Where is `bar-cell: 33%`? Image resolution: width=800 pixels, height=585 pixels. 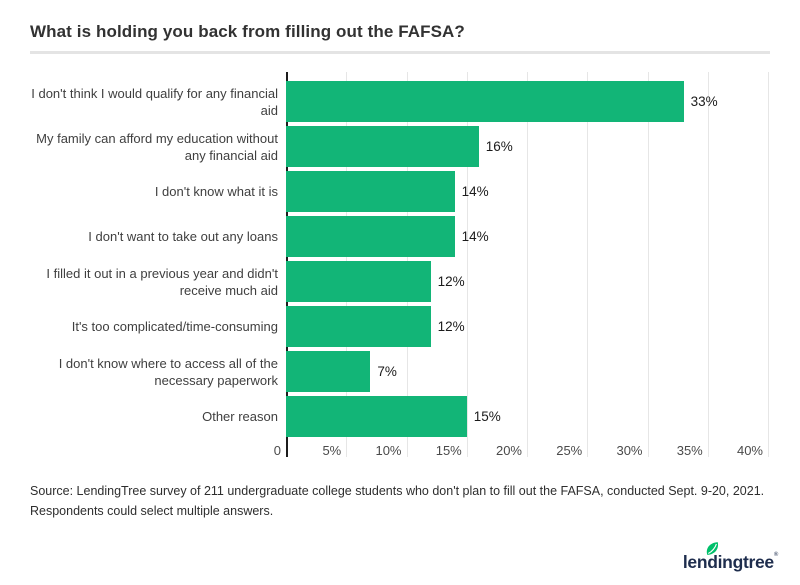
bar-cell: 33% is located at coordinates (527, 101).